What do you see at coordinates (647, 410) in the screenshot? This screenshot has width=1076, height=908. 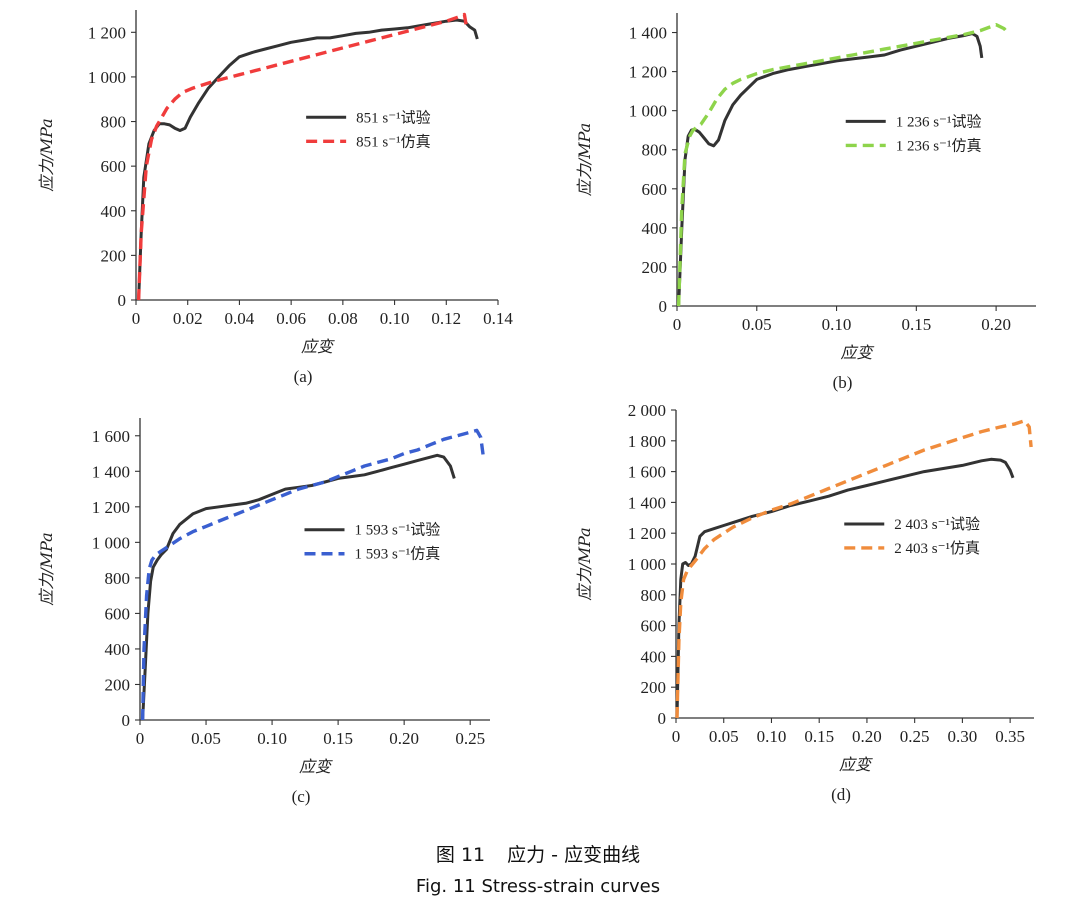 I see `y-tick-label: 2 000` at bounding box center [647, 410].